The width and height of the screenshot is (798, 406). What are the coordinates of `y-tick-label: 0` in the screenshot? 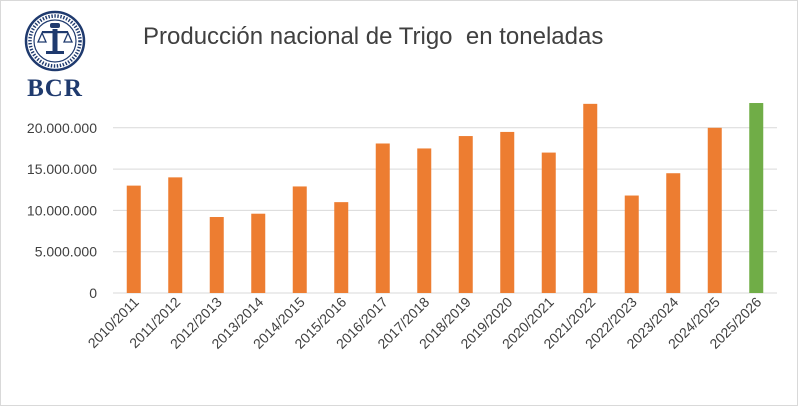 It's located at (93, 293).